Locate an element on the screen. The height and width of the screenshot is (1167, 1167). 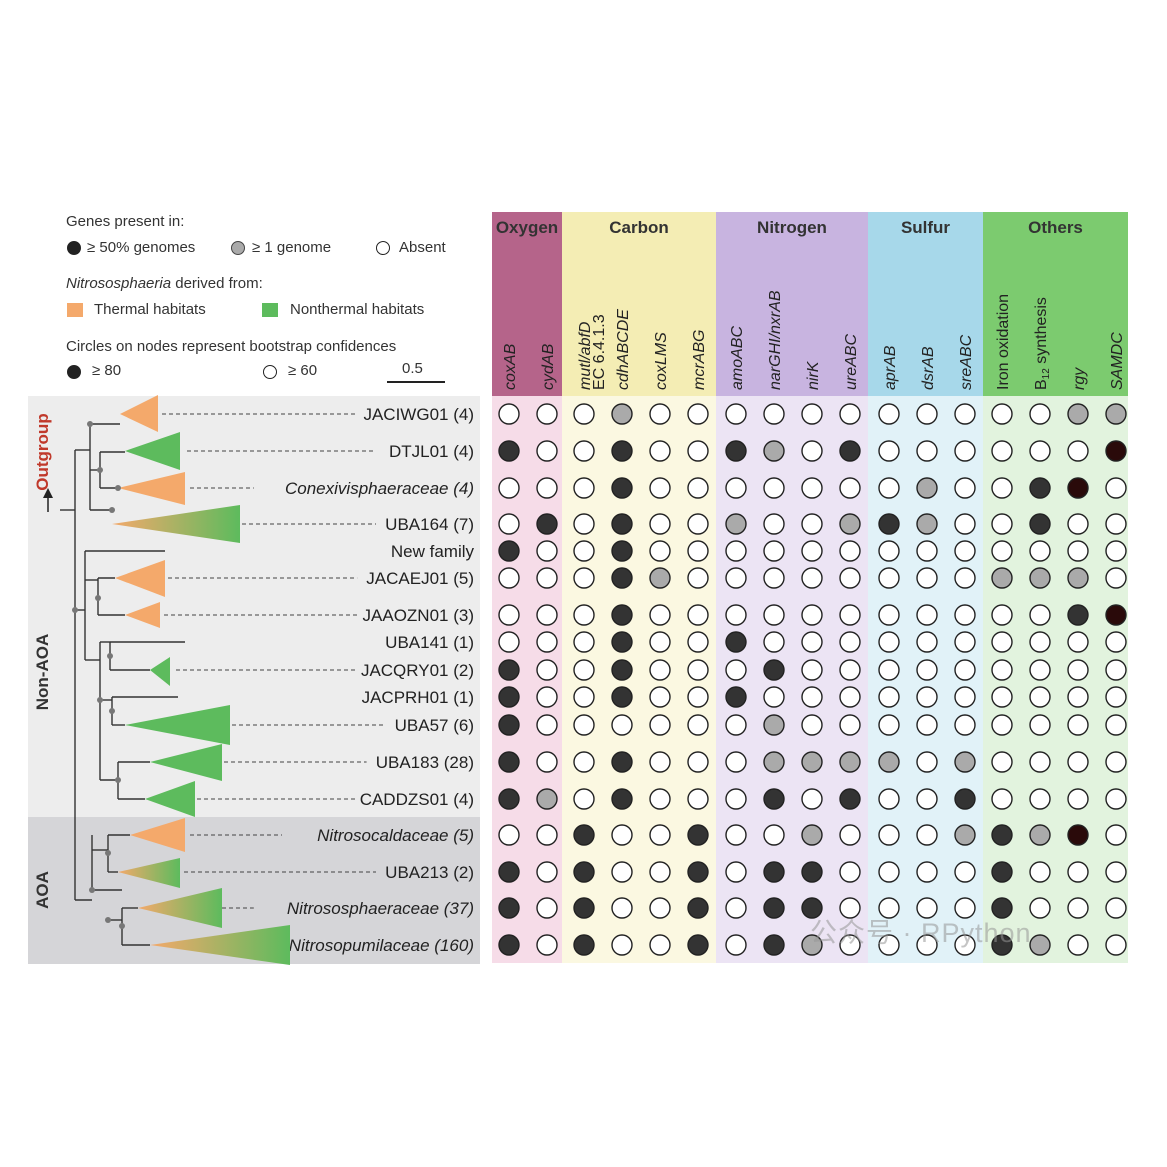
partial-label: ≥ 1 genome is located at coordinates (292, 247).